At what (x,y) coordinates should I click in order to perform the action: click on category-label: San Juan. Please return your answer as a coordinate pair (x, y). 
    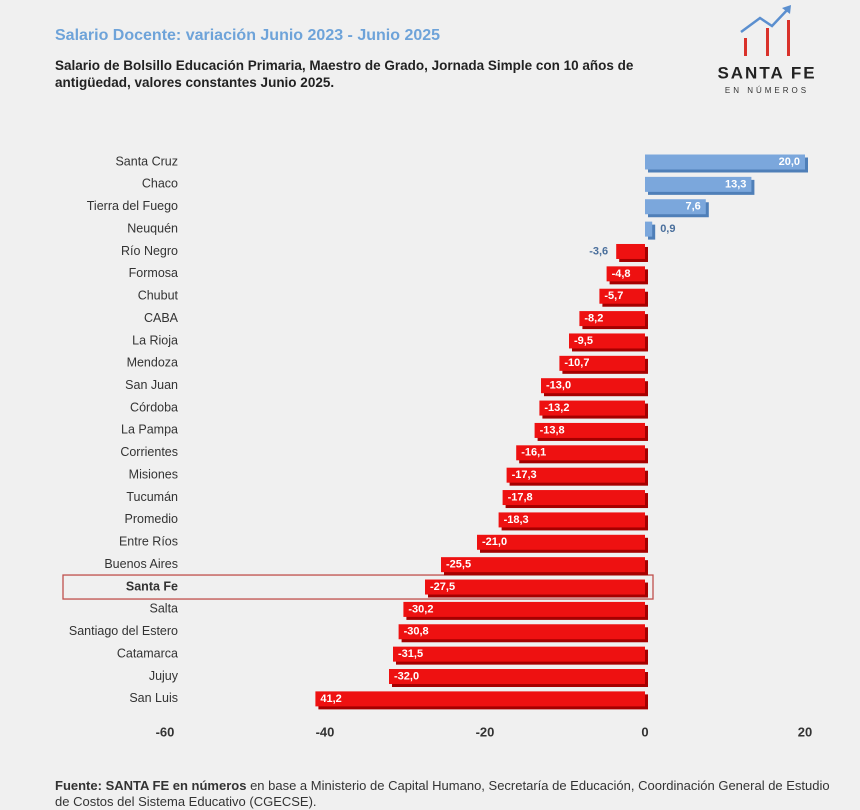
    Looking at the image, I should click on (151, 385).